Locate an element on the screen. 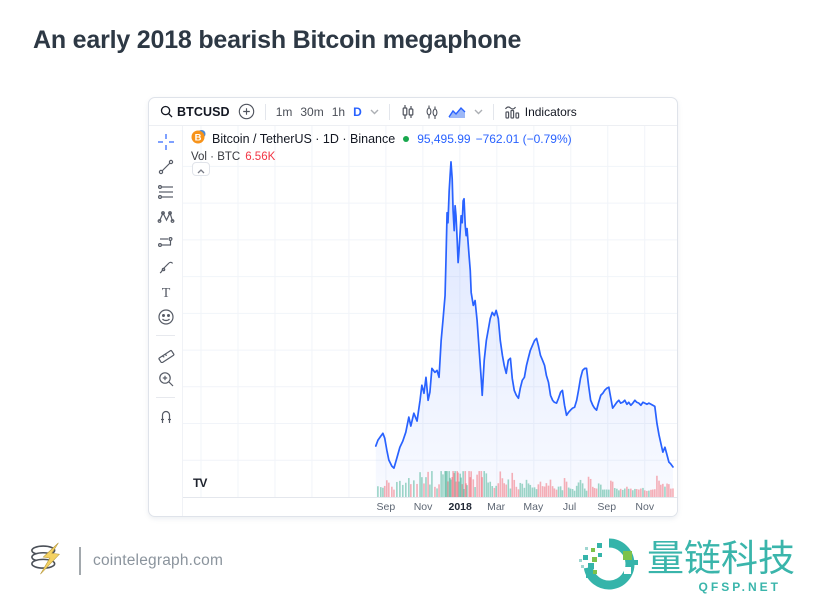  fib-retracement-tool-button is located at coordinates (166, 192).